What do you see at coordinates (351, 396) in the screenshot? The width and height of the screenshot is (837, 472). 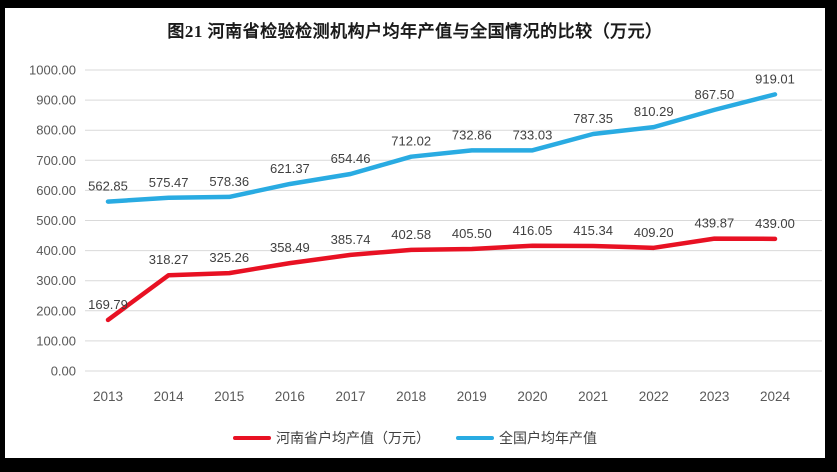 I see `x-axis-tick-label: 2017` at bounding box center [351, 396].